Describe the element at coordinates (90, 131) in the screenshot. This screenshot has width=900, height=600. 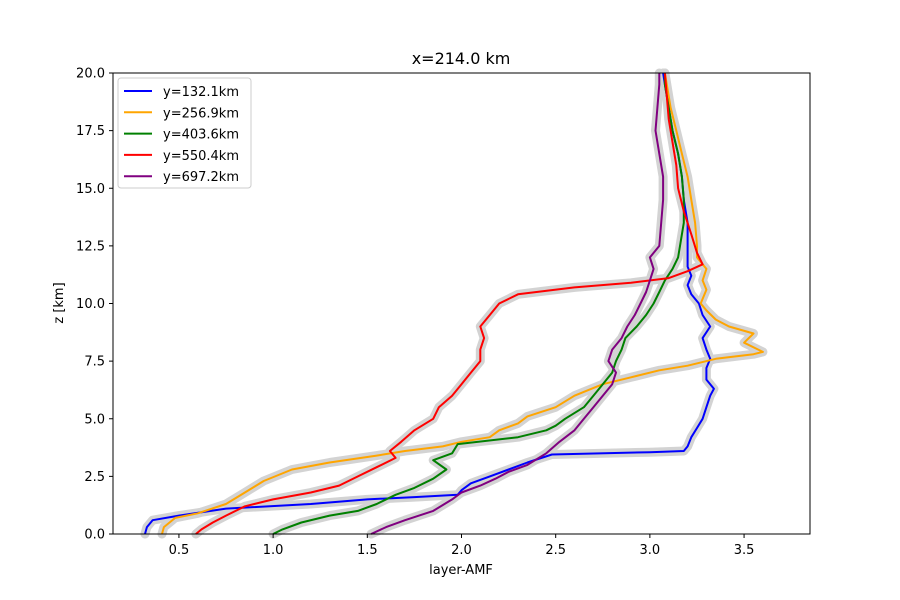
I see `y-tick-label: 17.5` at that location.